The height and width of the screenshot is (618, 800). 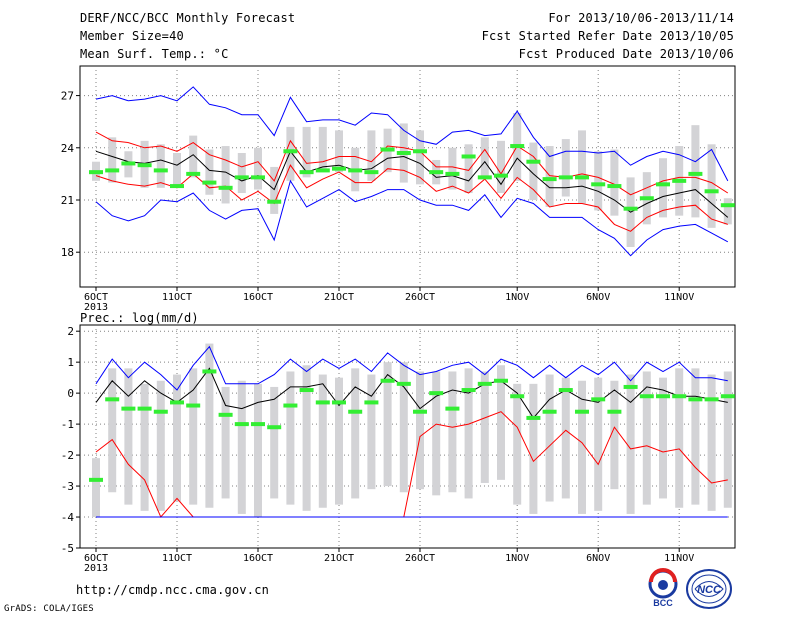 I want to click on temperature-xtick-label: 11NOV, so click(x=679, y=297).